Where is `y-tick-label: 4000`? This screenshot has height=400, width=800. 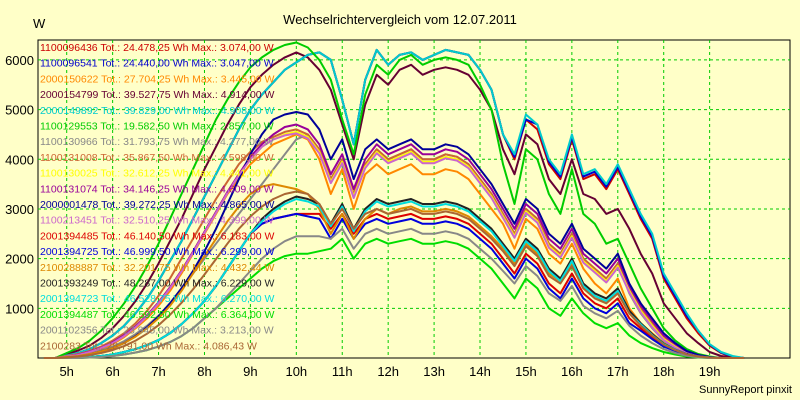
y-tick-label: 4000 is located at coordinates (19, 159).